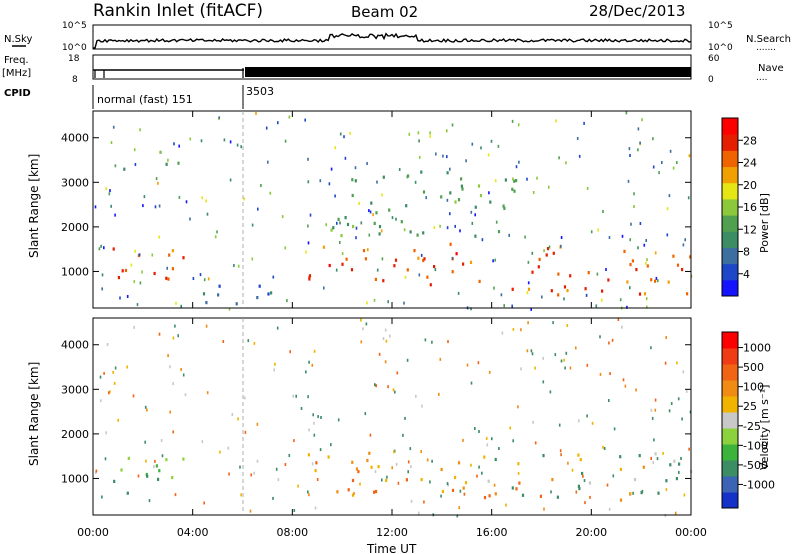  What do you see at coordinates (178, 11) in the screenshot?
I see `station-title: Rankin Inlet (fitACF)` at bounding box center [178, 11].